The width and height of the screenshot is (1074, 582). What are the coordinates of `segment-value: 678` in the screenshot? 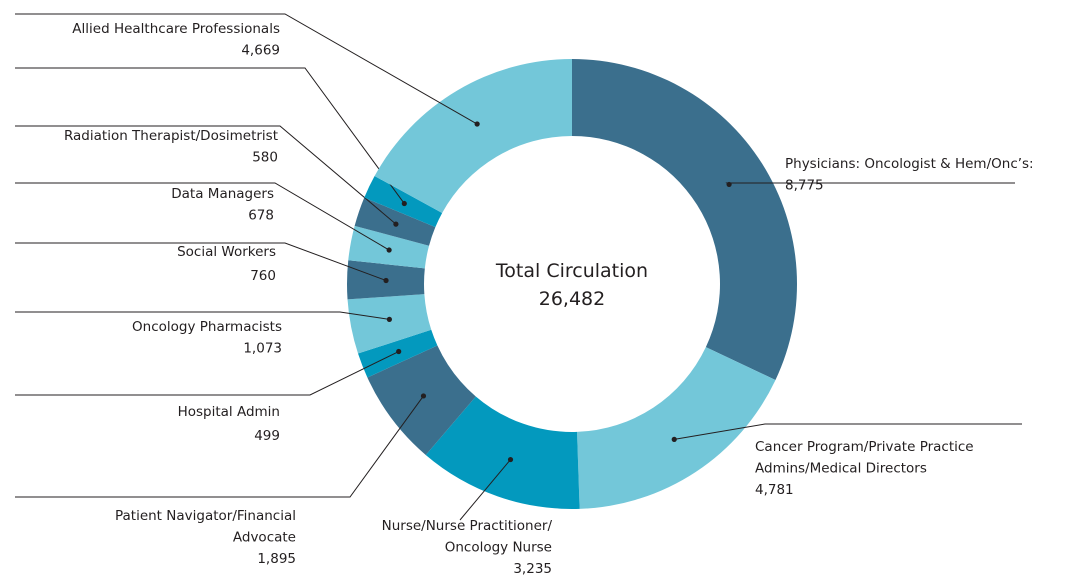 It's located at (261, 216).